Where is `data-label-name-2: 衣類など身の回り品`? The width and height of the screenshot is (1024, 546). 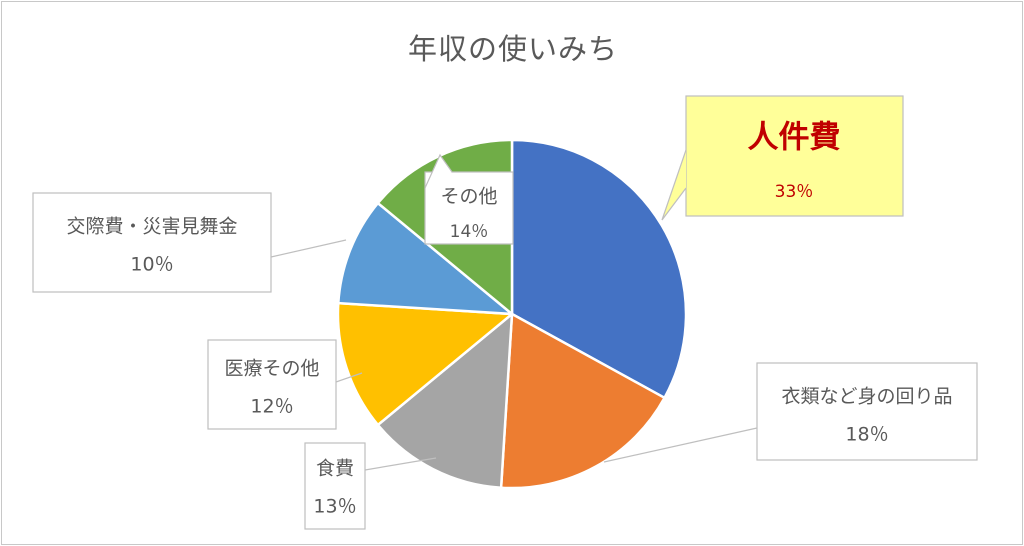
data-label-name-2: 衣類など身の回り品 is located at coordinates (866, 397).